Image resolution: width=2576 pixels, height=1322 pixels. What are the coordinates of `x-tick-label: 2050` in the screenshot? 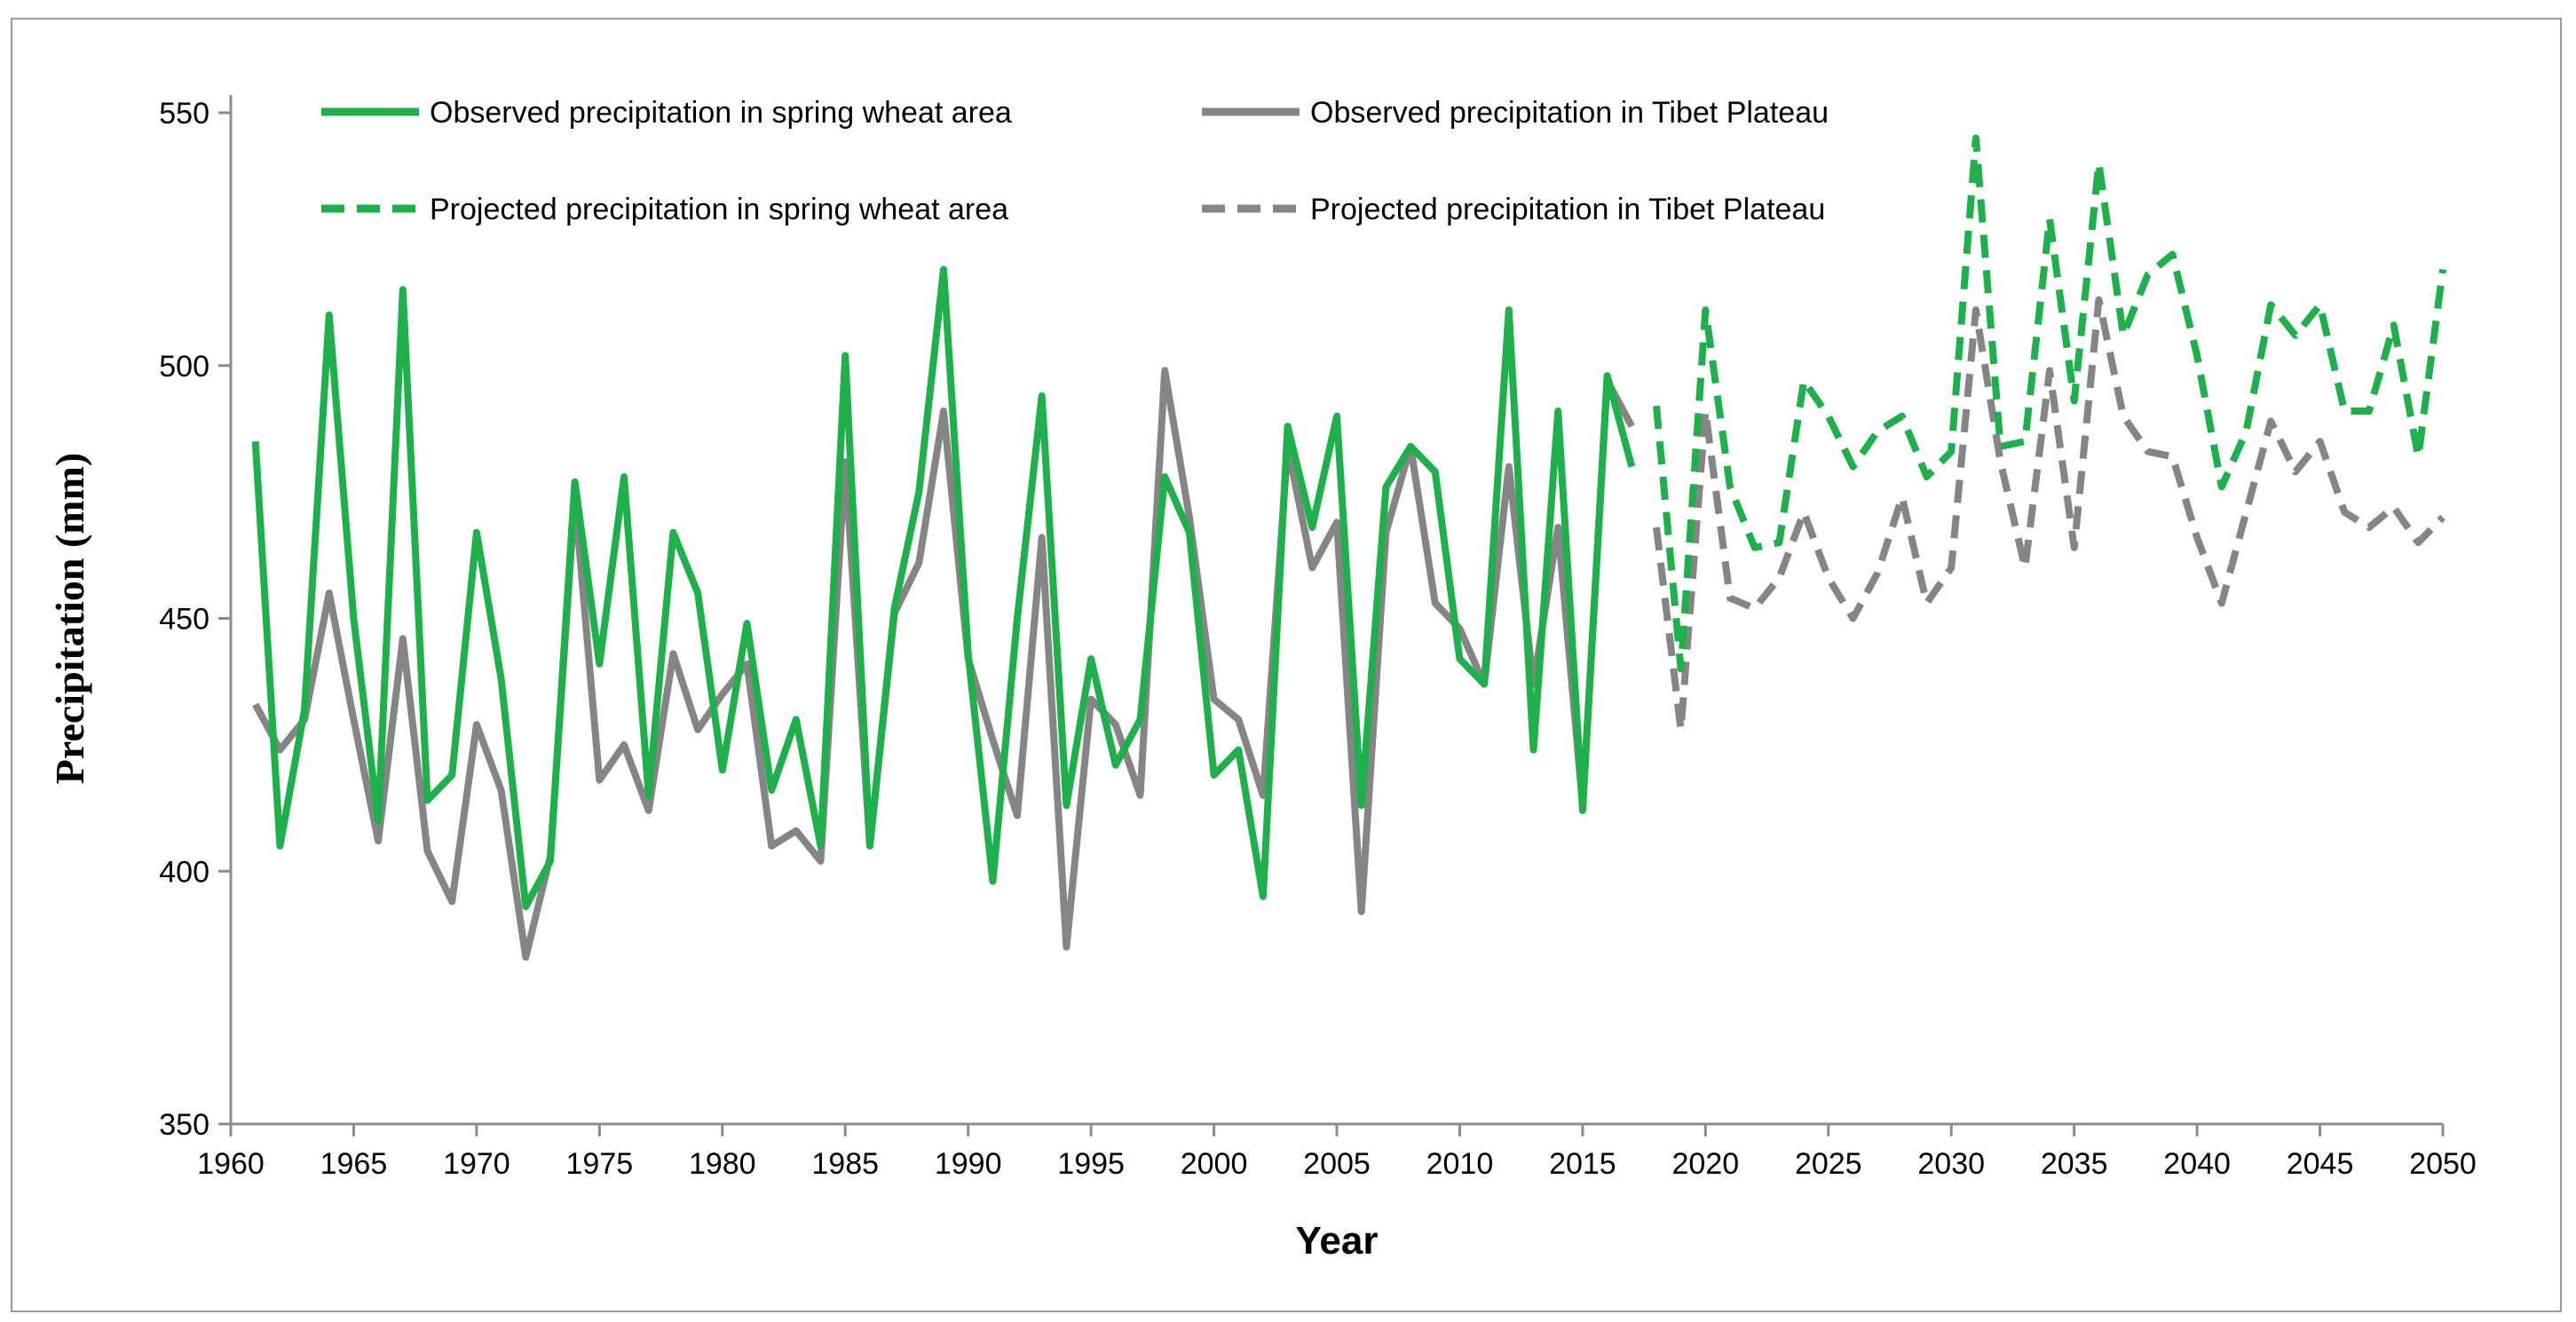 It's located at (2443, 1164).